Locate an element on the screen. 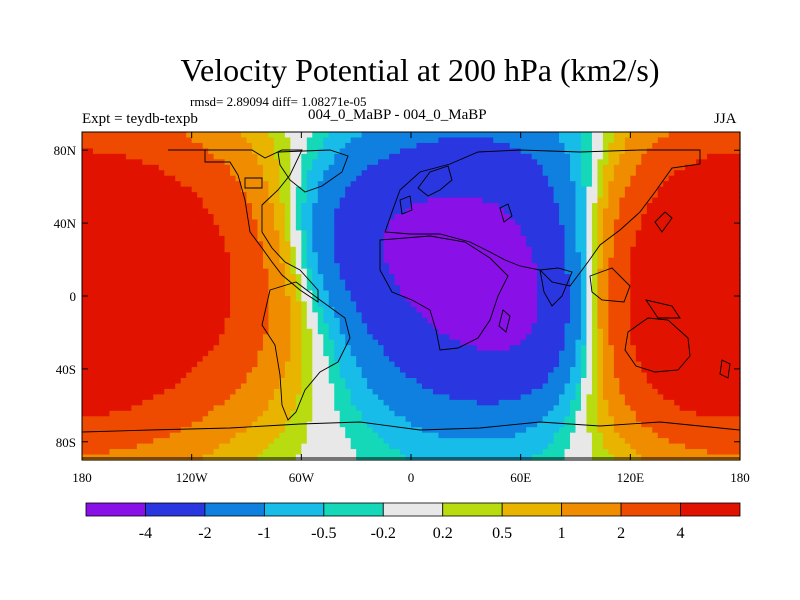  x-tick-label: 60W is located at coordinates (302, 477).